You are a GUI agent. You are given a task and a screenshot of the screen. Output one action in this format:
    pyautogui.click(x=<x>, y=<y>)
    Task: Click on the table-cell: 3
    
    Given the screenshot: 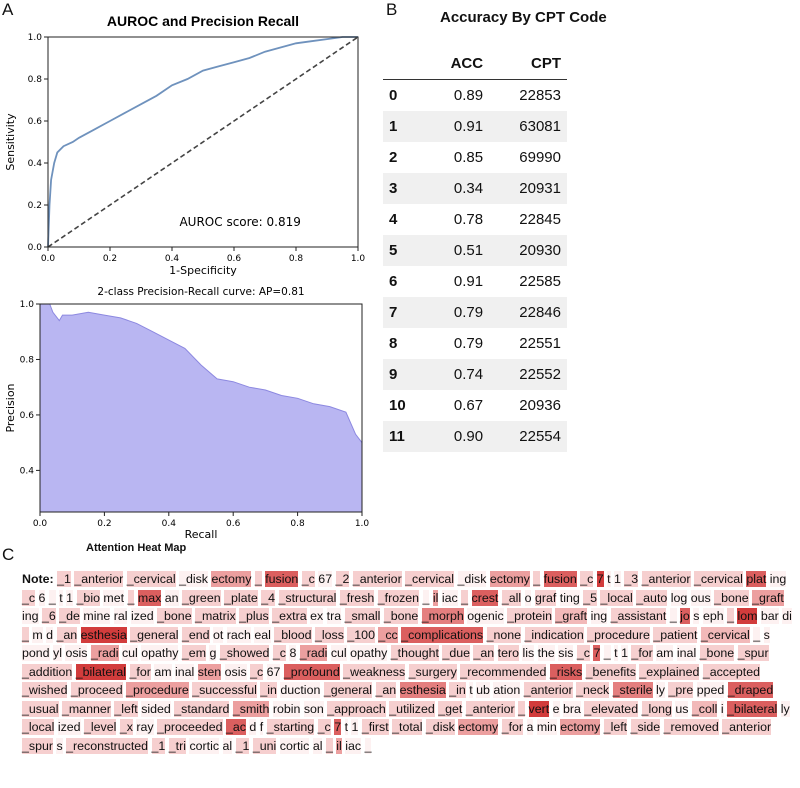 What is the action you would take?
    pyautogui.click(x=404, y=188)
    